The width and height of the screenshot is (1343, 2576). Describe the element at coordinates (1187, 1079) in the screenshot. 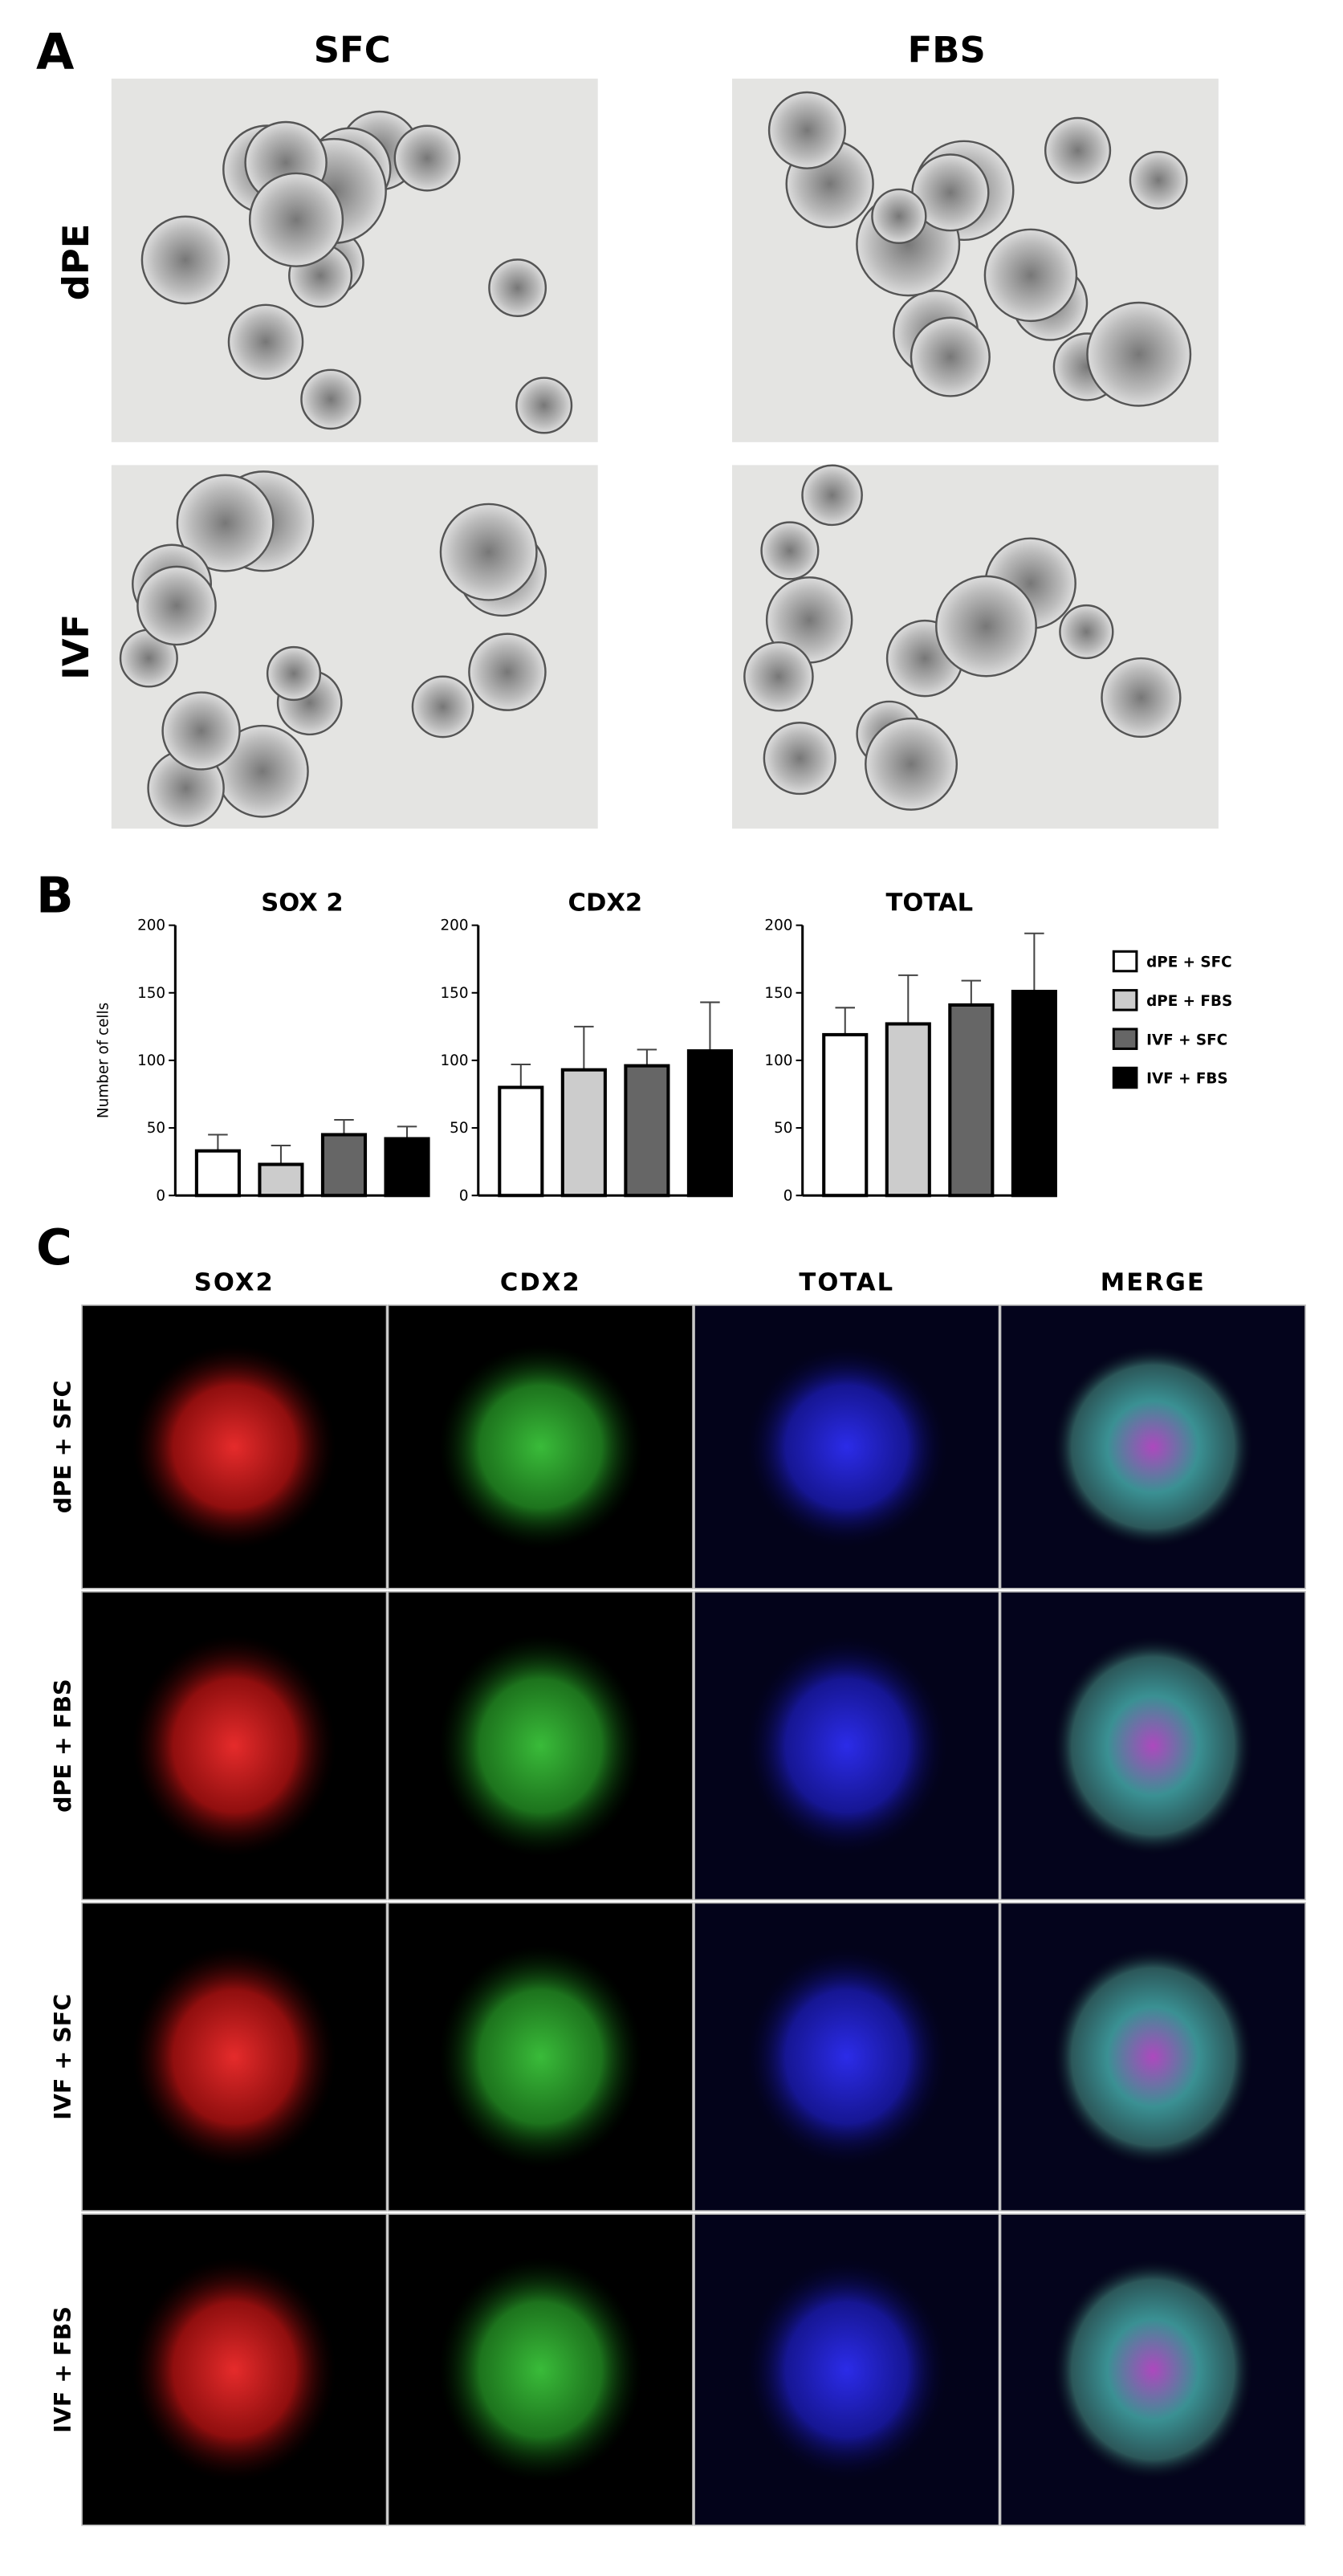

I see `legend-label: IVF + FBS` at that location.